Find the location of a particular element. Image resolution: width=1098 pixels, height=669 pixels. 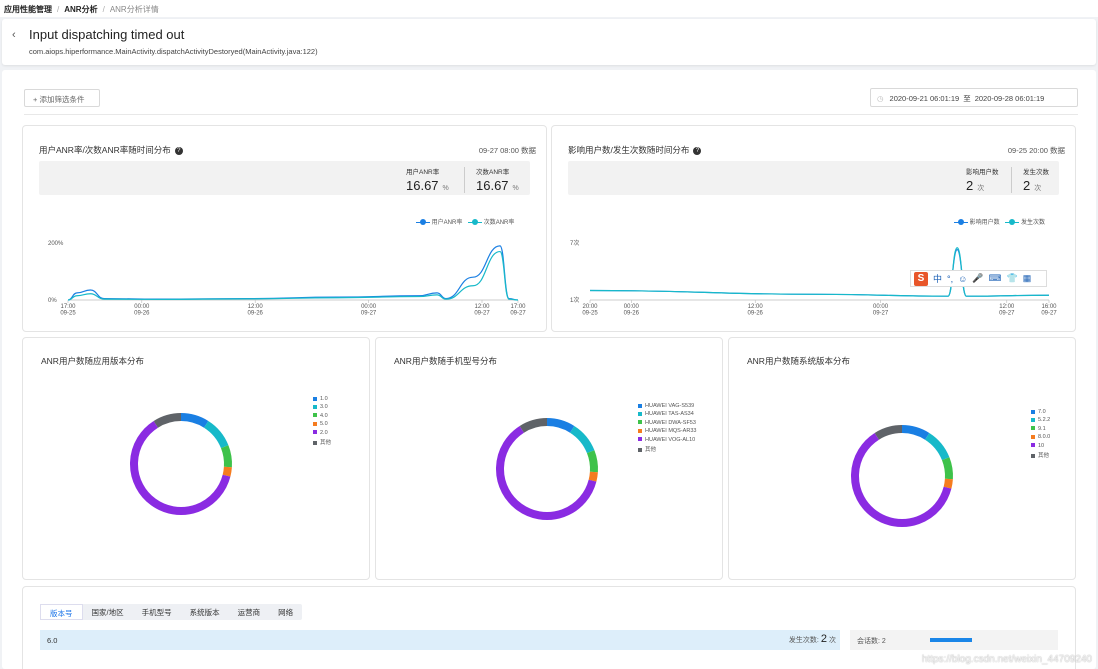

x-tick-label: 09-25 is located at coordinates (590, 314).